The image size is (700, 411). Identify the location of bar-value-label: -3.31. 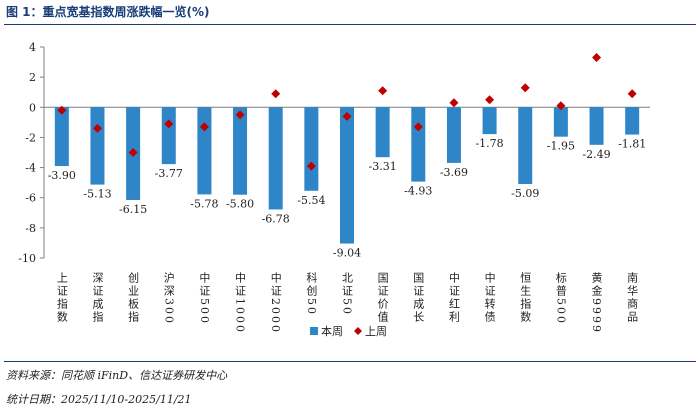
(383, 166).